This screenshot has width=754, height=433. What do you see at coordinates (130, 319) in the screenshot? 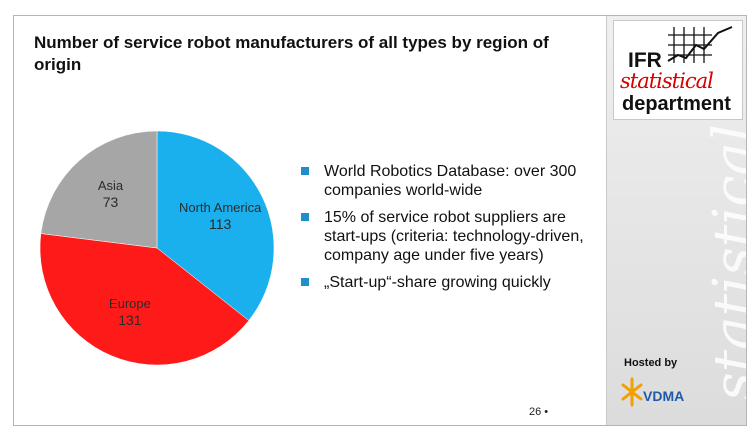
I see `pie-label-value: 131` at bounding box center [130, 319].